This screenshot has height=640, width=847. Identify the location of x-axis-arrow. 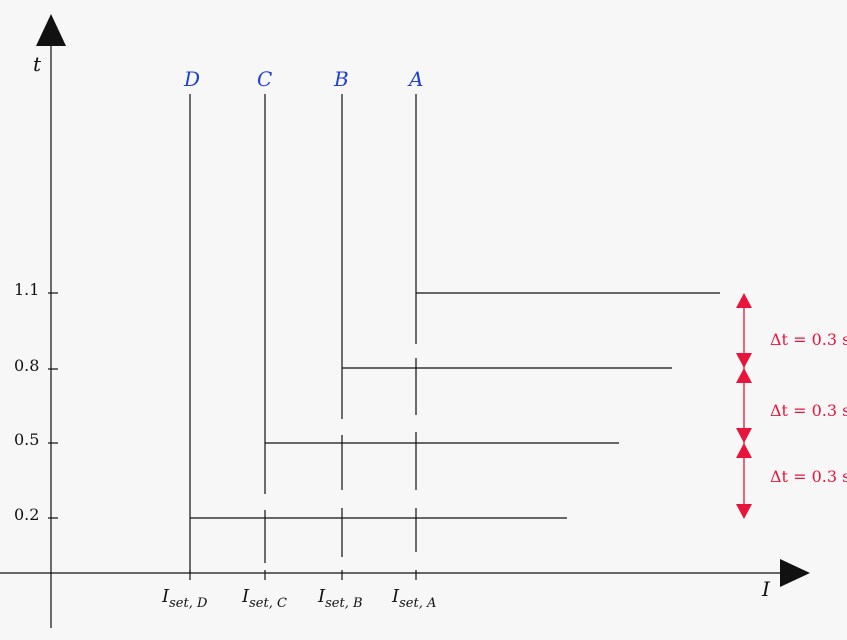
(795, 573).